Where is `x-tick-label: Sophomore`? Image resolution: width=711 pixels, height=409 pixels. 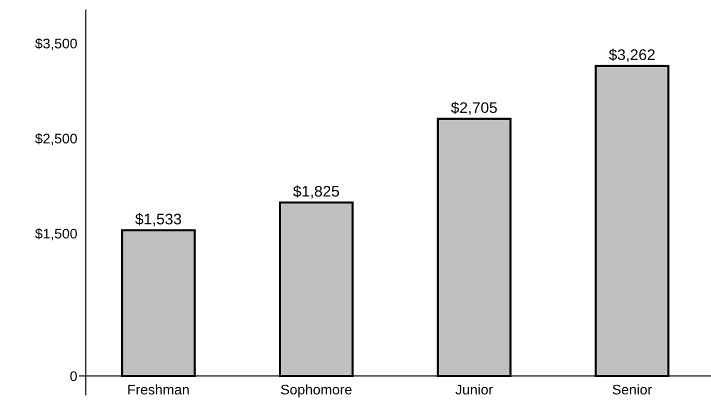 x-tick-label: Sophomore is located at coordinates (316, 391).